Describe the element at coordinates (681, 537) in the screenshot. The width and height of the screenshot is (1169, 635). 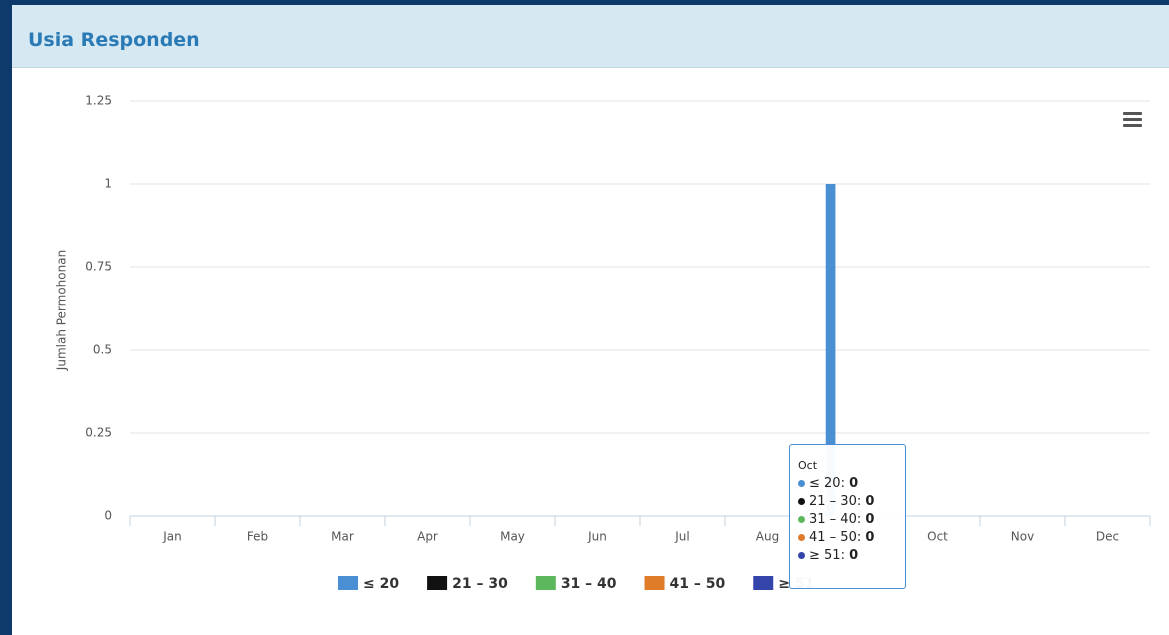
I see `x-tick-label: Jul` at that location.